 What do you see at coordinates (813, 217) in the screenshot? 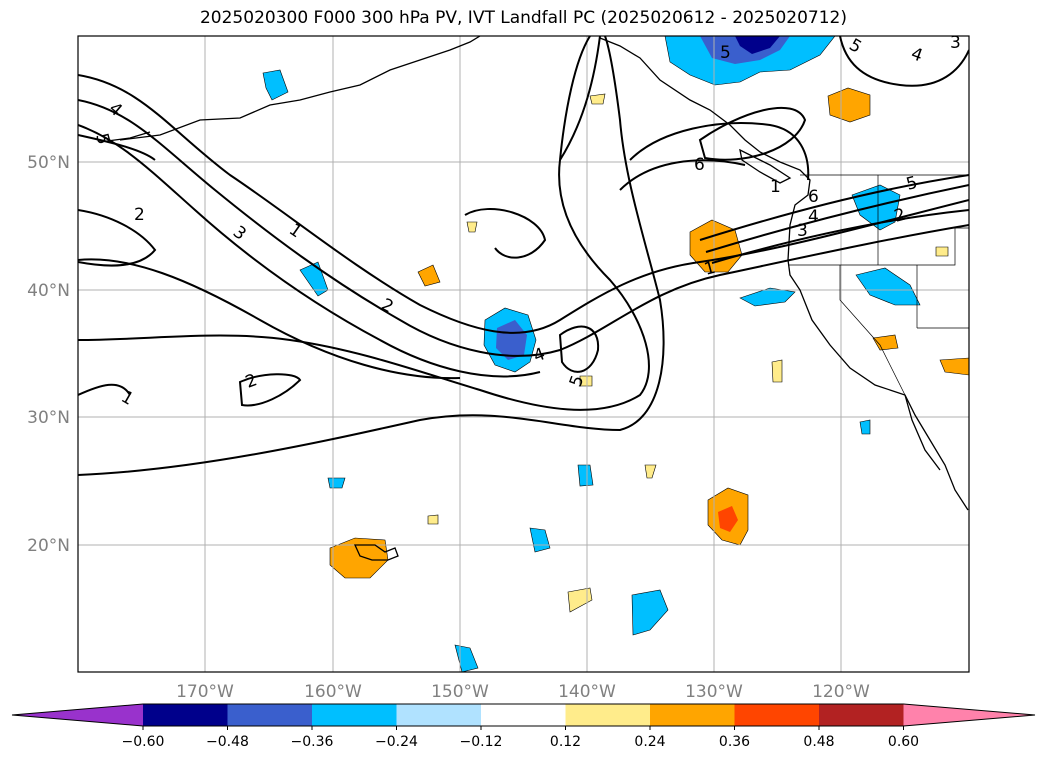
I see `contour-label: 4` at bounding box center [813, 217].